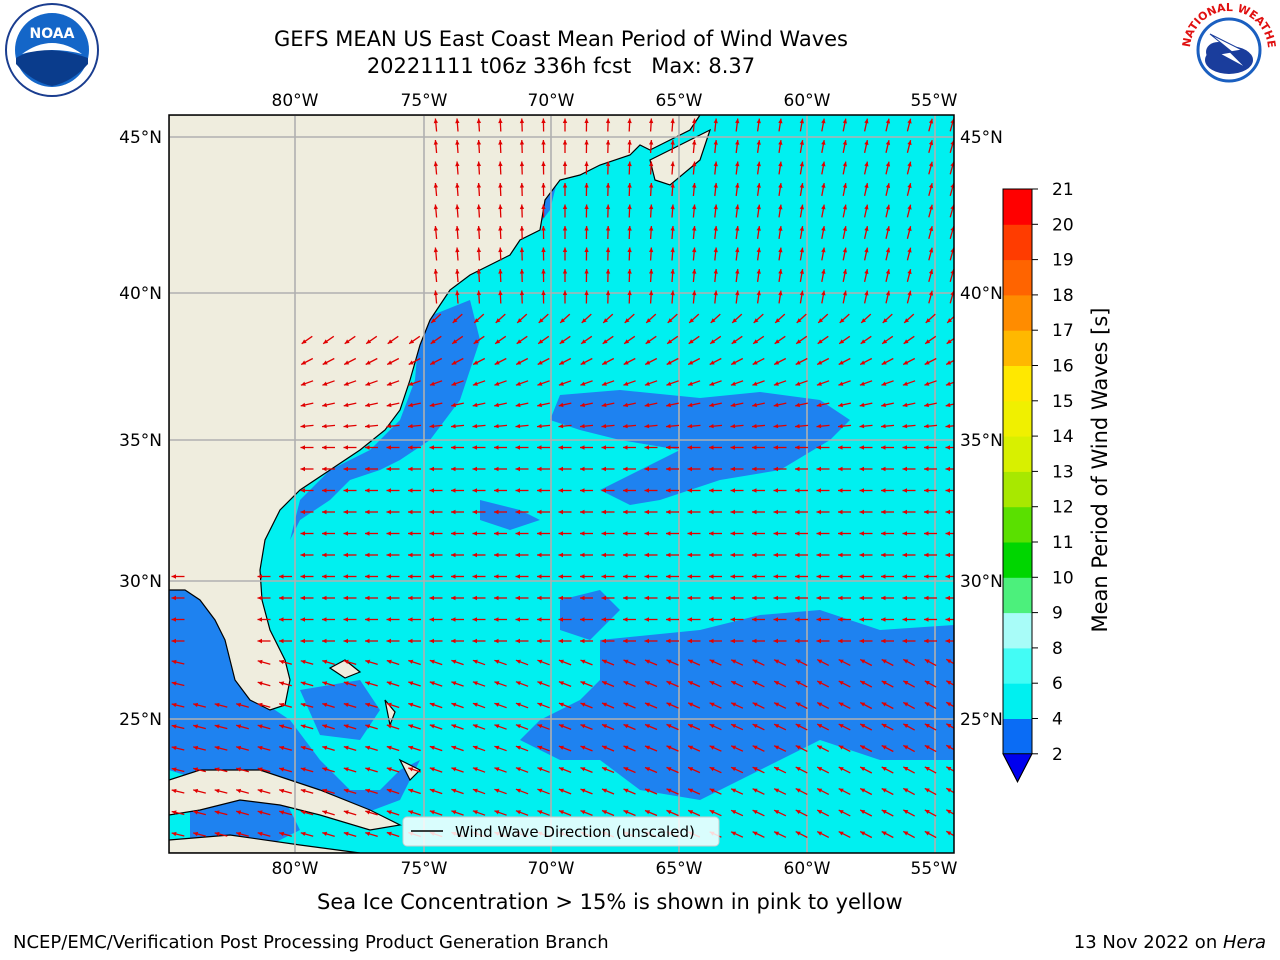  Describe the element at coordinates (981, 441) in the screenshot. I see `right-lat-label: 35°N` at that location.